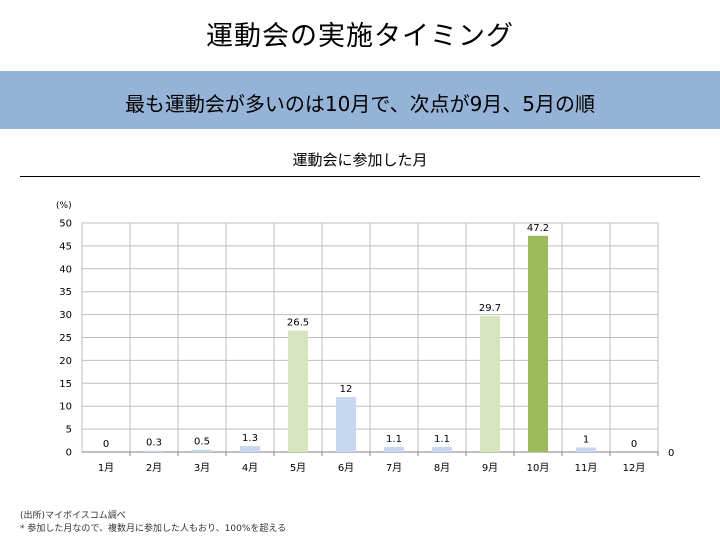 The height and width of the screenshot is (540, 720). What do you see at coordinates (65, 407) in the screenshot?
I see `y-tick-label: 10` at bounding box center [65, 407].